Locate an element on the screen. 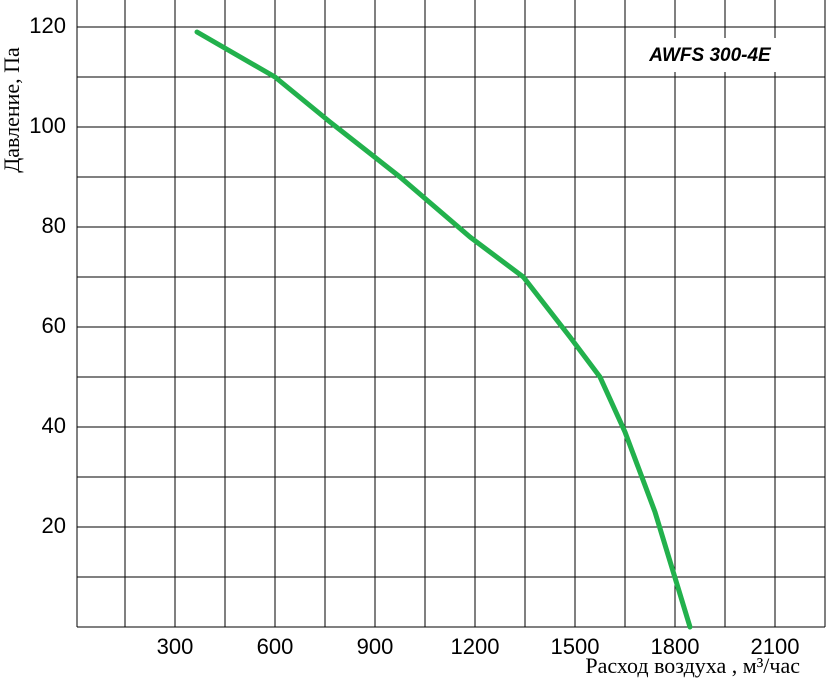 This screenshot has width=829, height=682. x-tick-label: 1200 is located at coordinates (475, 646).